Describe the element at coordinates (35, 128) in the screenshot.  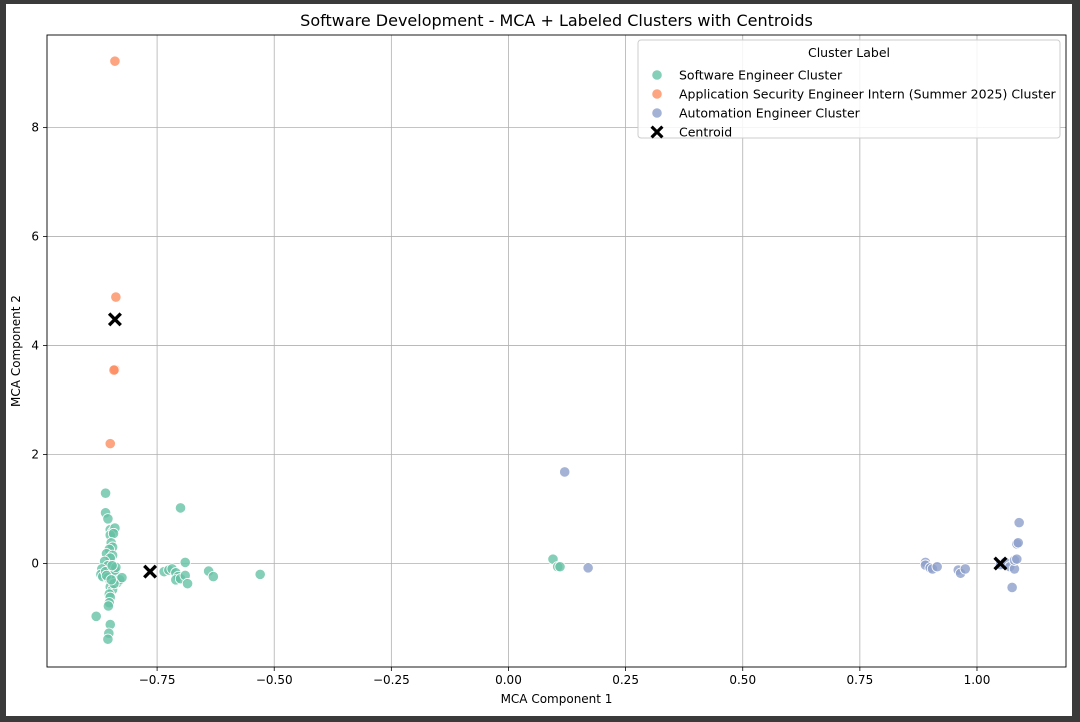
I see `y-tick-label: 8` at that location.